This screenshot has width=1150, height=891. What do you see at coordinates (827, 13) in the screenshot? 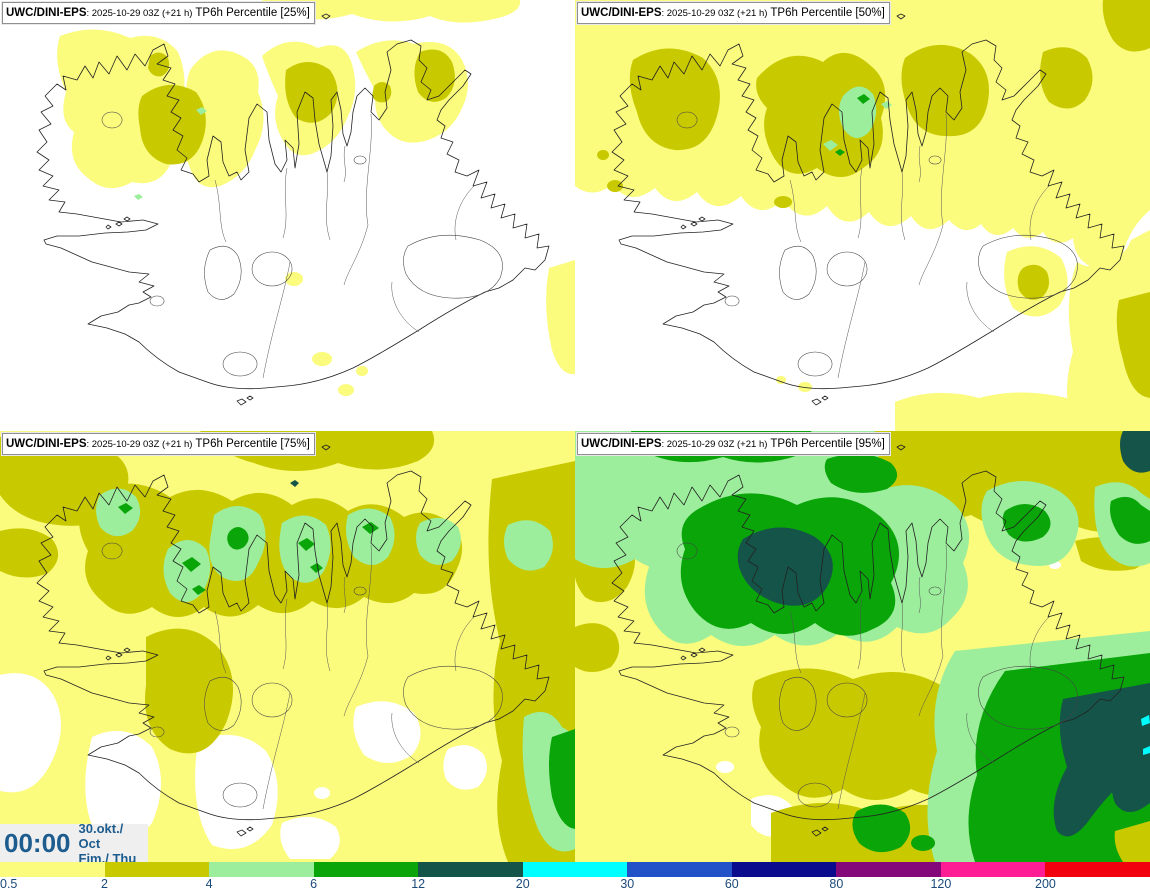
I see `variable-label: TP6h Percentile [50%]` at bounding box center [827, 13].